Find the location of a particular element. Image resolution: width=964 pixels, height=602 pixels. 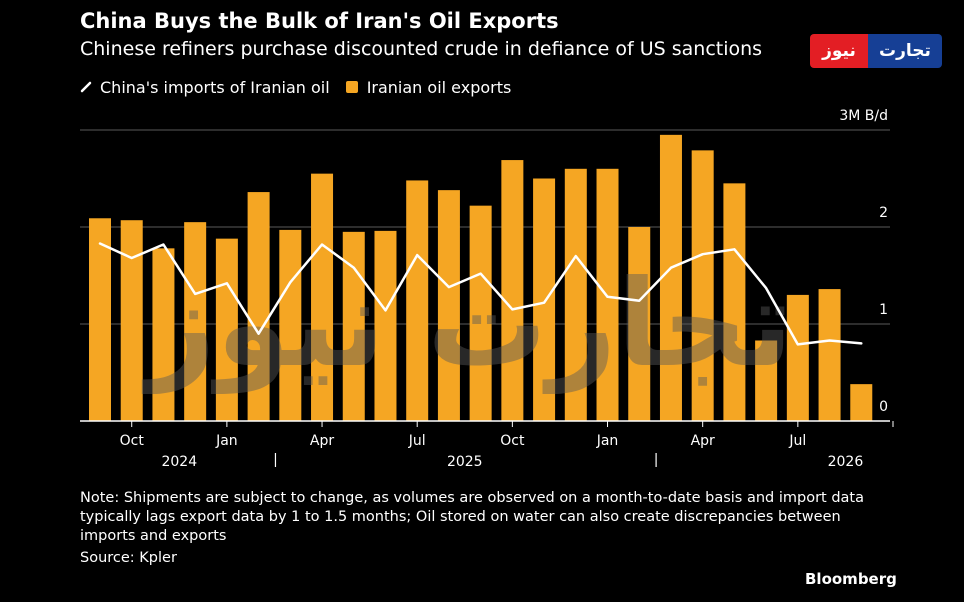

y-tick-label-2: 2 is located at coordinates (883, 213).